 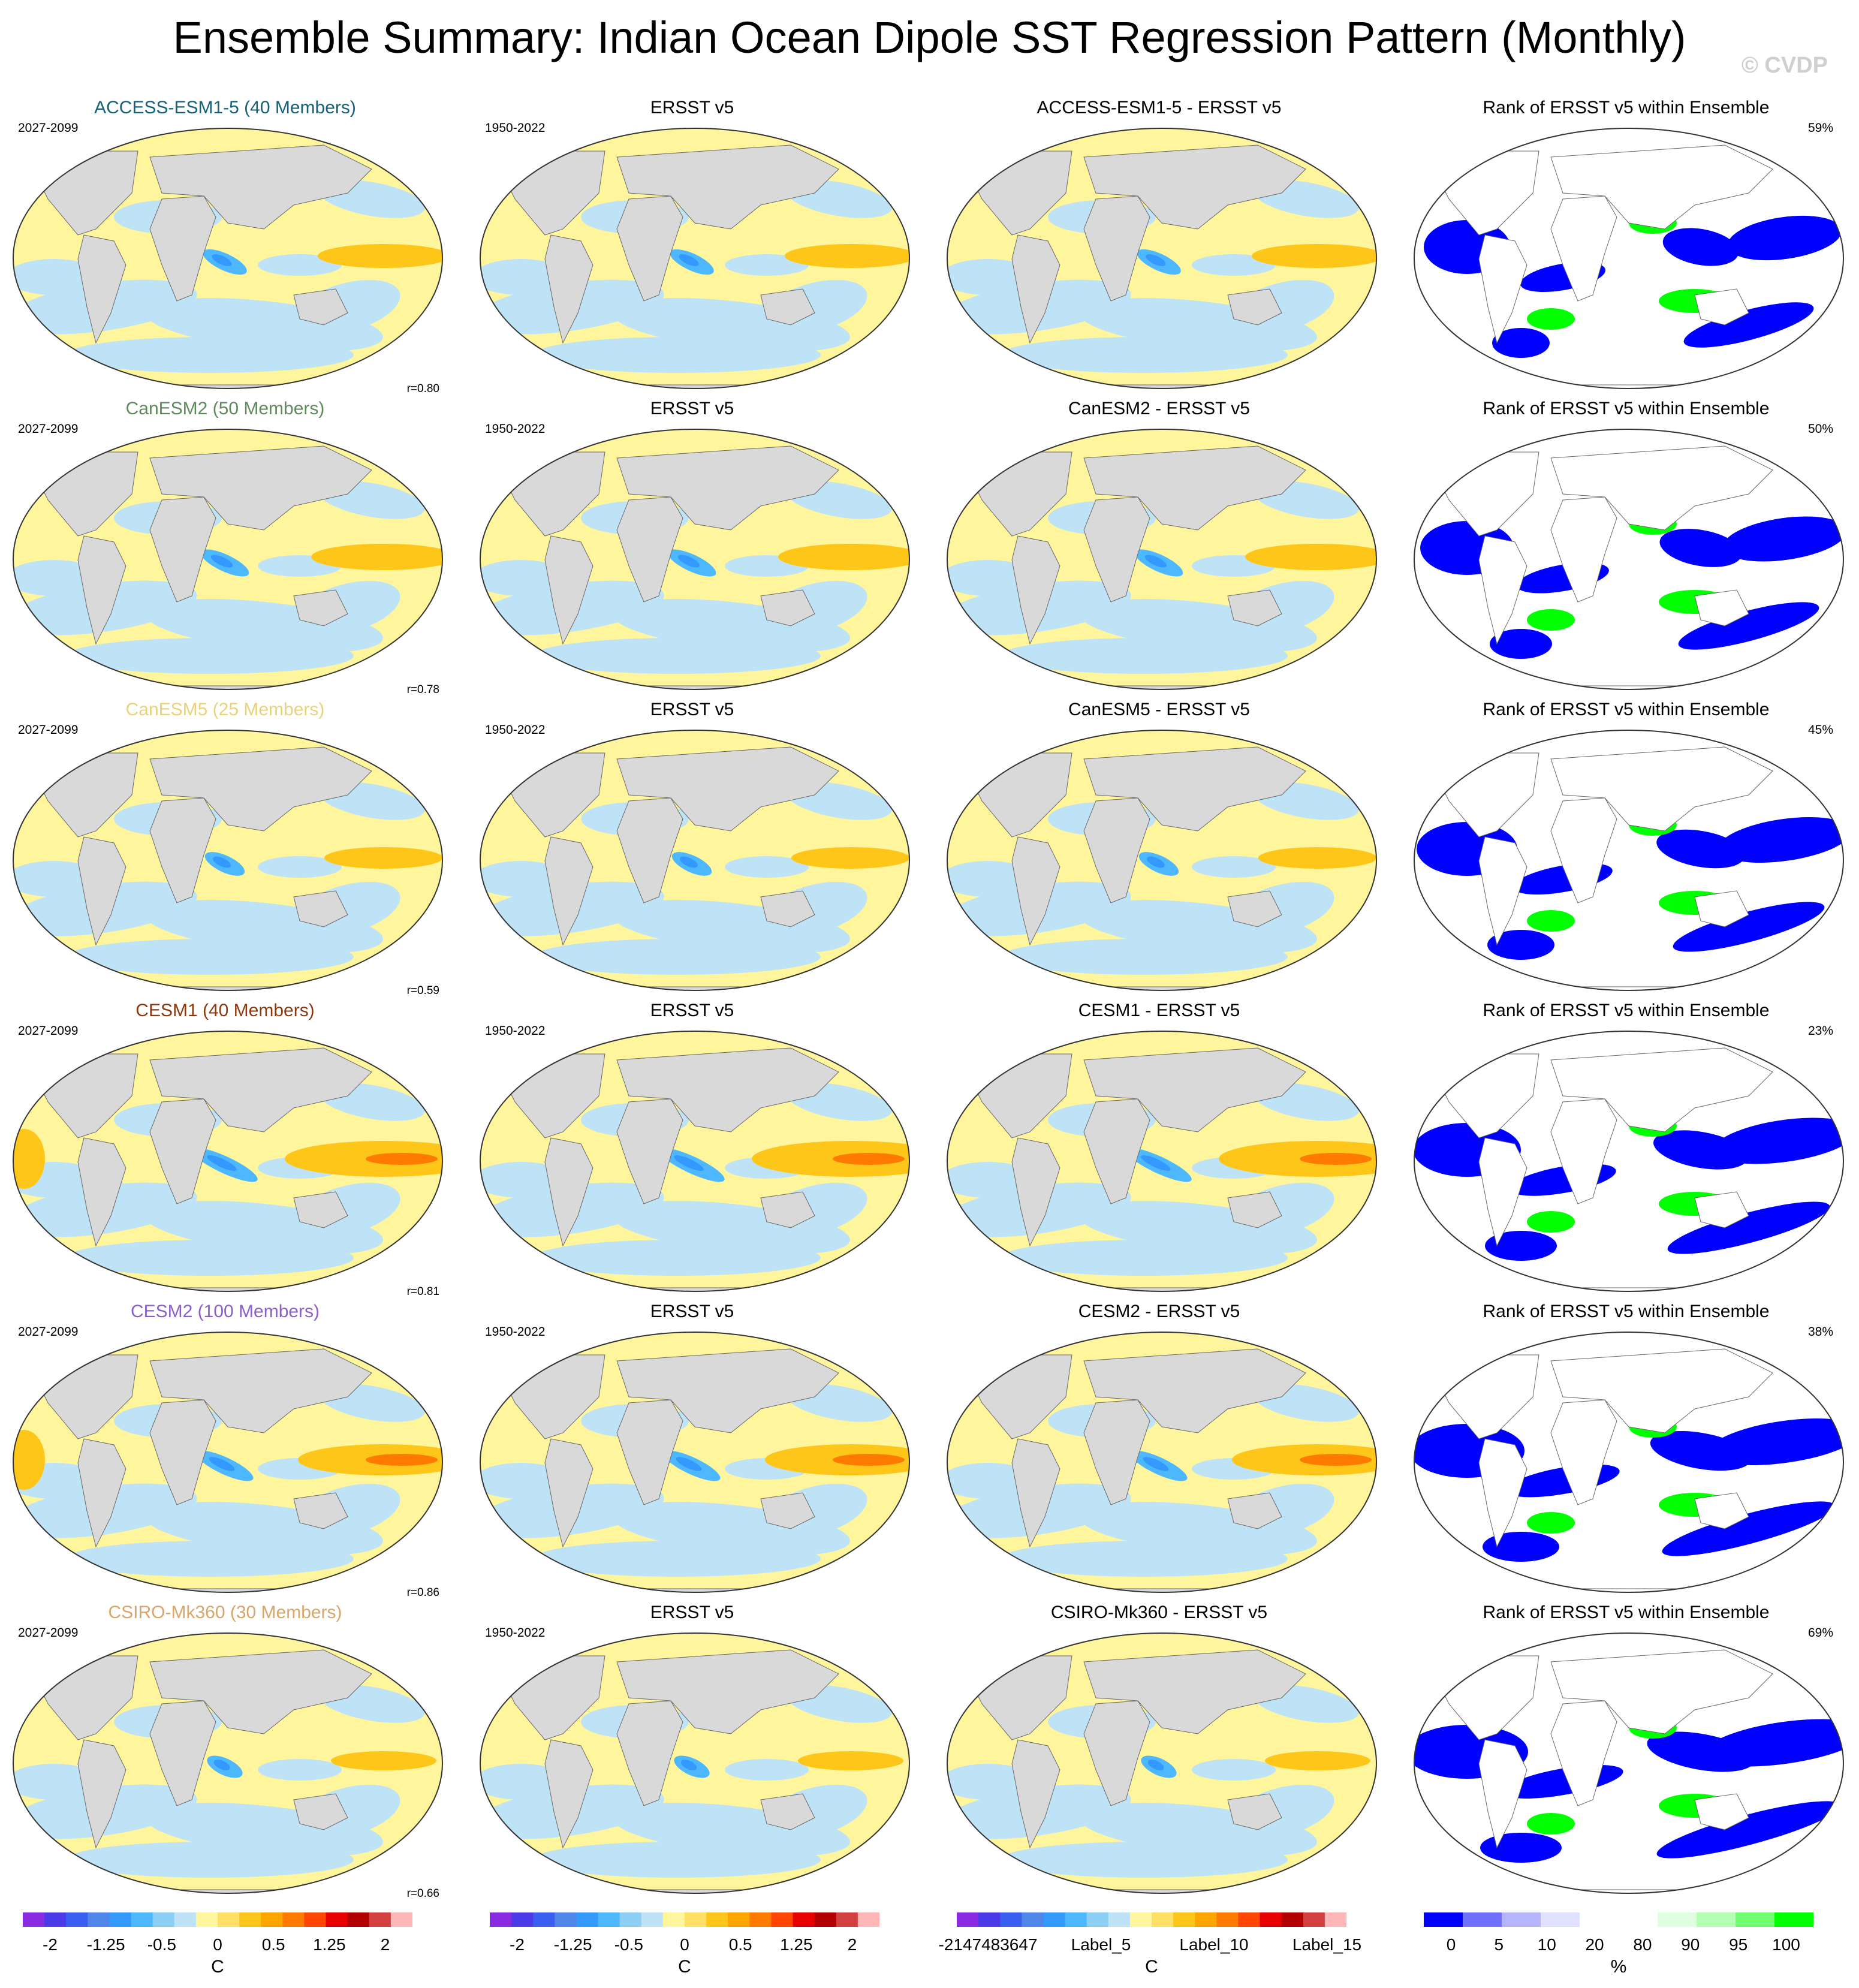 I want to click on map-panel-diff: CanESM2 - ERSST v5, so click(x=1159, y=547).